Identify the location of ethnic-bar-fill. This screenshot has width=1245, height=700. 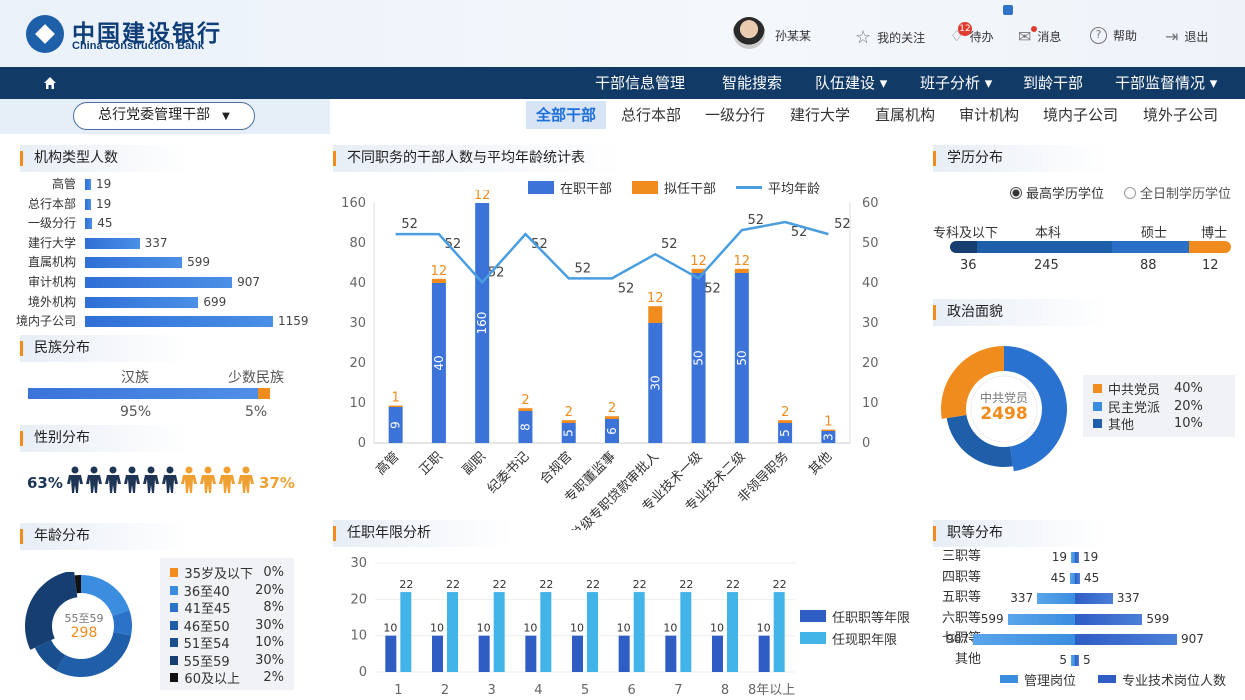
(143, 393).